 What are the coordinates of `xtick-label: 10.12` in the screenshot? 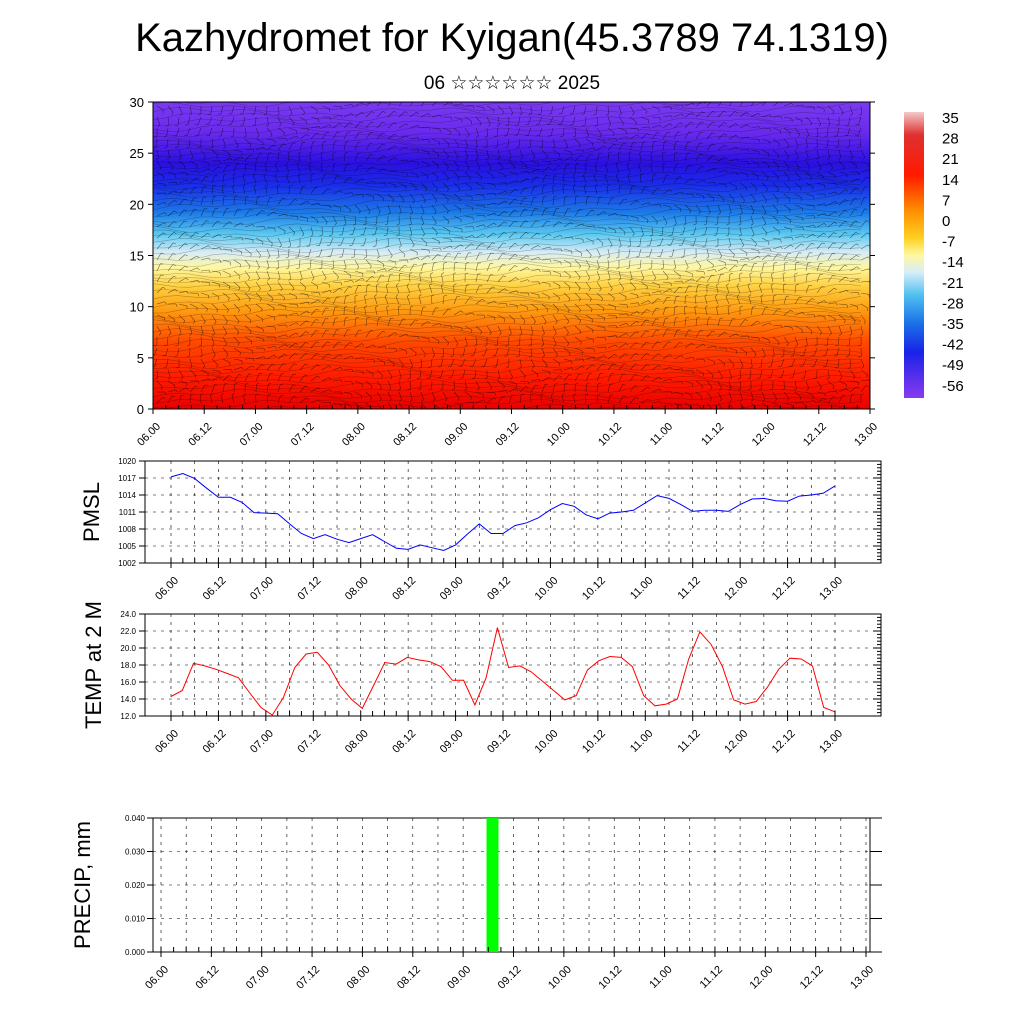 It's located at (594, 742).